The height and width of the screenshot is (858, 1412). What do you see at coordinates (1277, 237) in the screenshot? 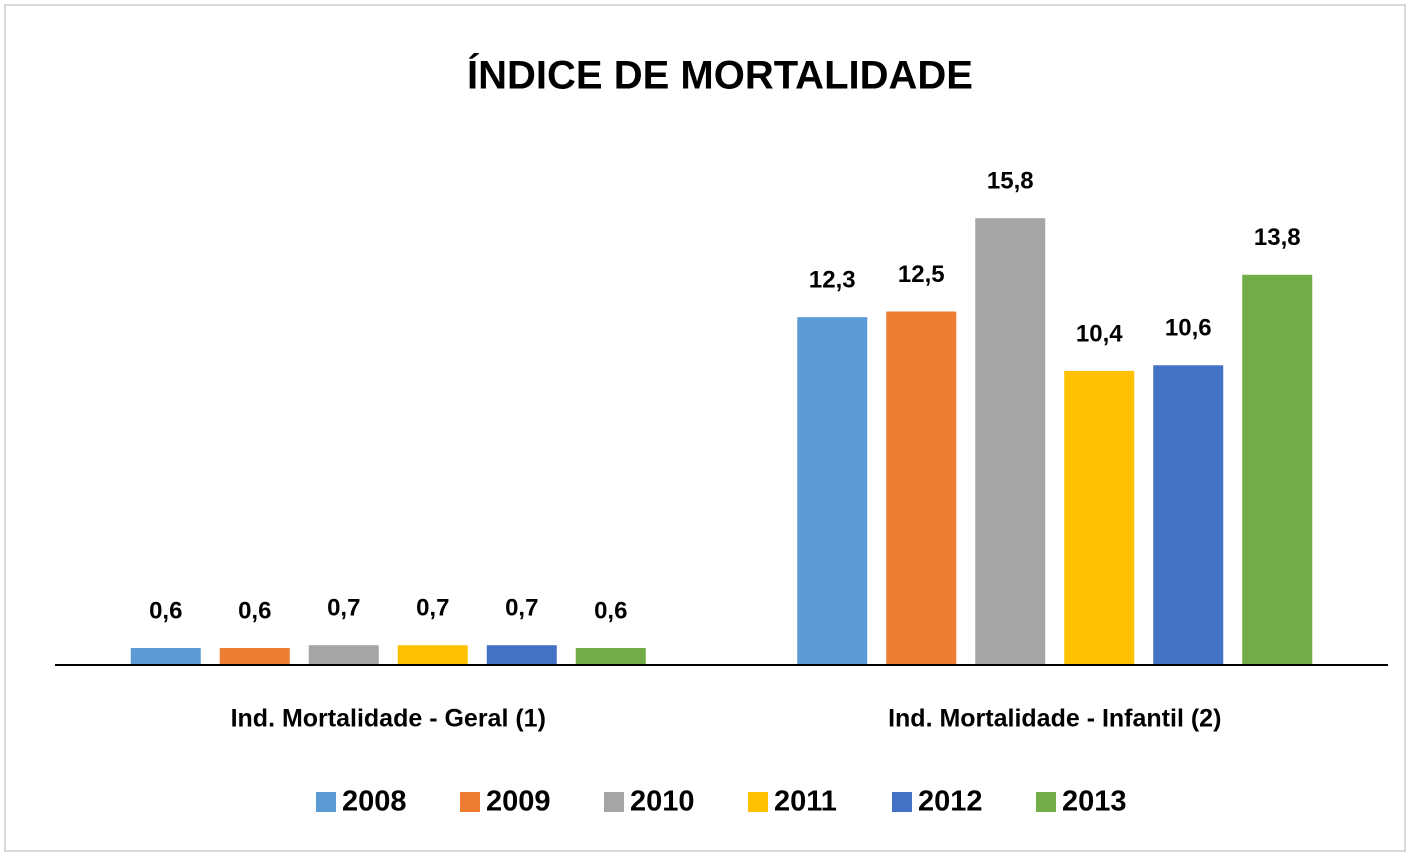
I see `data-label: 13,8` at bounding box center [1277, 237].